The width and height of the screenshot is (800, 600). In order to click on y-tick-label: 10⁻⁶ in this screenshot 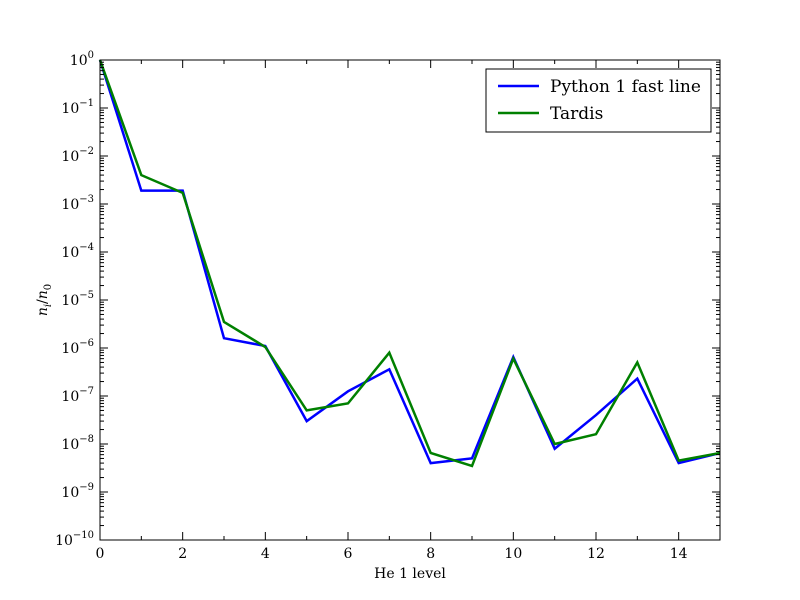, I will do `click(77, 347)`.